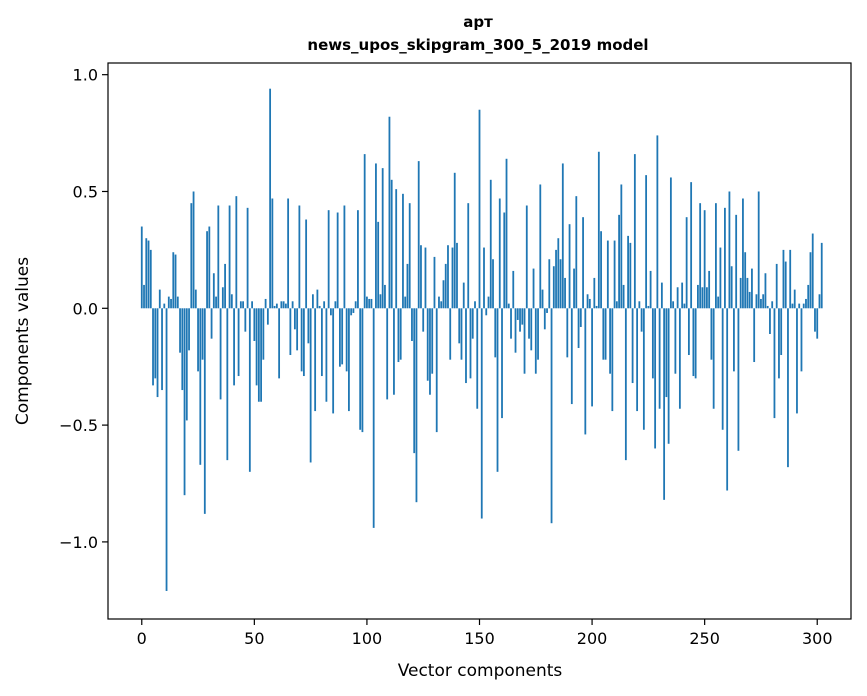 The image size is (867, 696). Describe the element at coordinates (592, 638) in the screenshot. I see `x-tick-label: 200` at that location.